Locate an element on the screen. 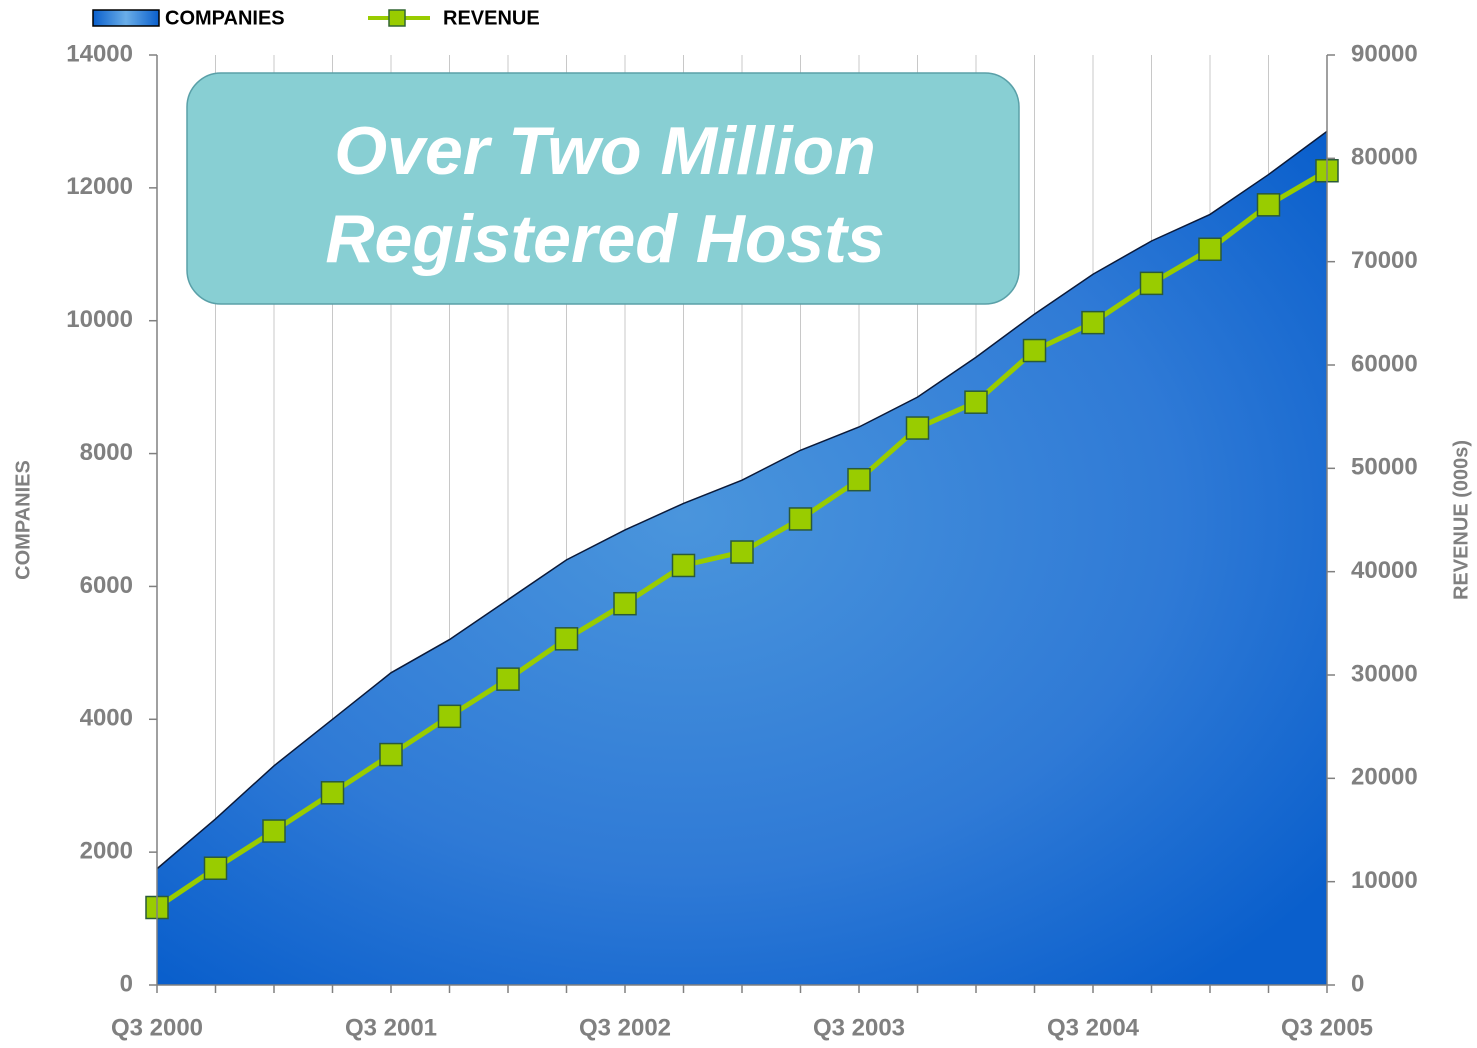  y2-tick-label: 0 is located at coordinates (1357, 983).